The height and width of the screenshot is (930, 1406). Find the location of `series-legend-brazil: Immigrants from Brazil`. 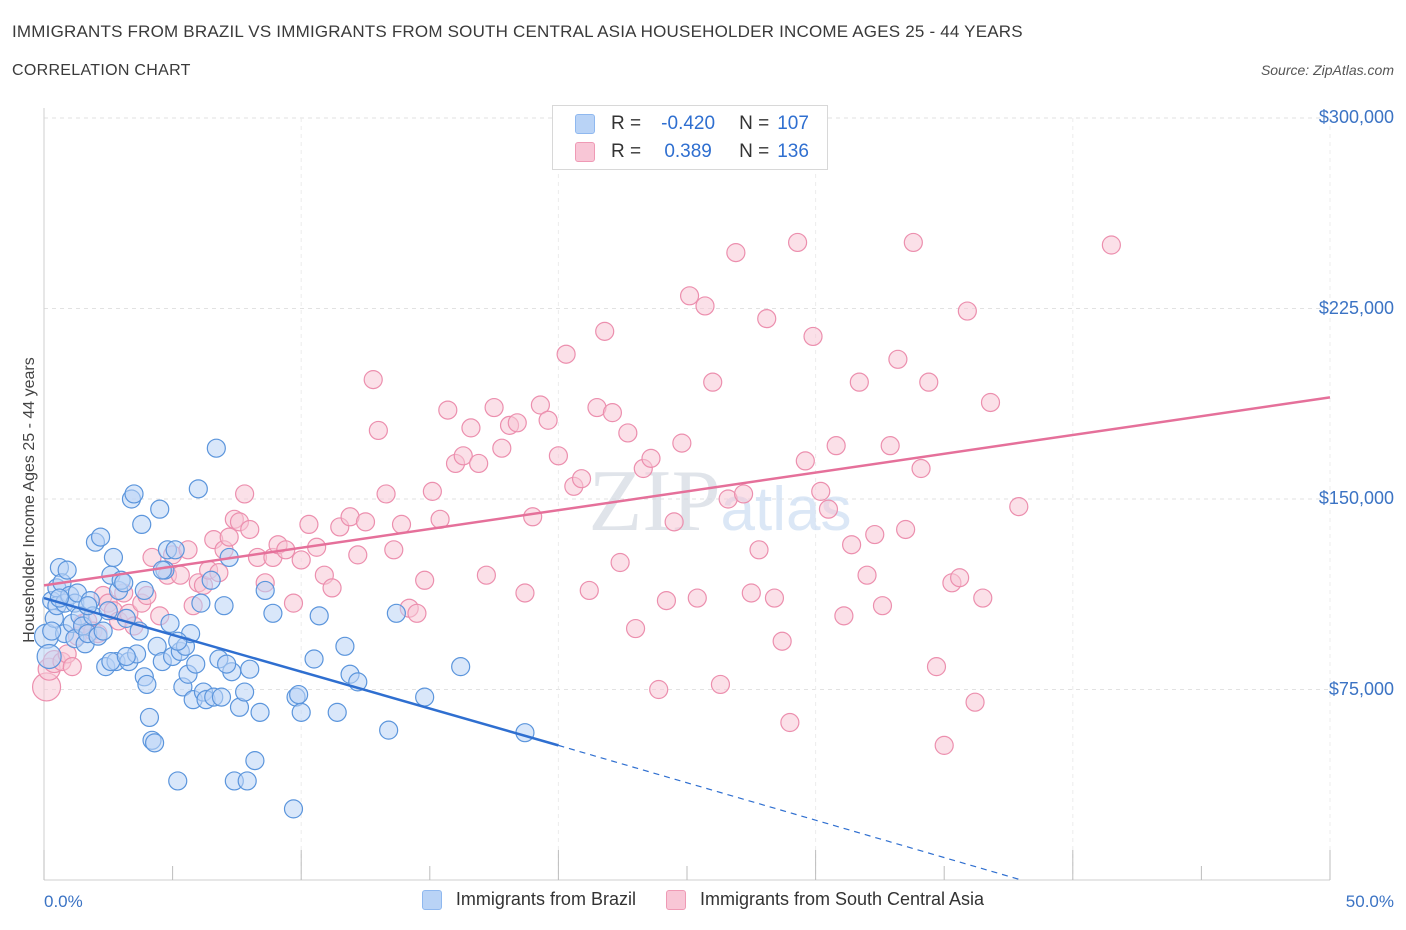

series-legend-brazil: Immigrants from Brazil is located at coordinates (528, 899).